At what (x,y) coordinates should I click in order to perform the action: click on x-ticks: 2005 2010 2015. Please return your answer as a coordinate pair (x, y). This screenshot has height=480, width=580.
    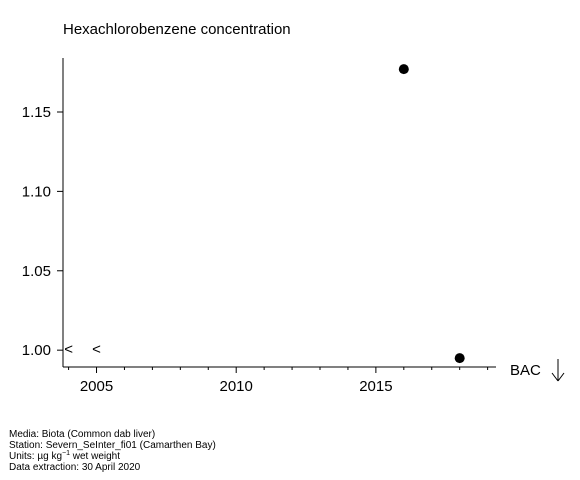
    Looking at the image, I should click on (278, 381).